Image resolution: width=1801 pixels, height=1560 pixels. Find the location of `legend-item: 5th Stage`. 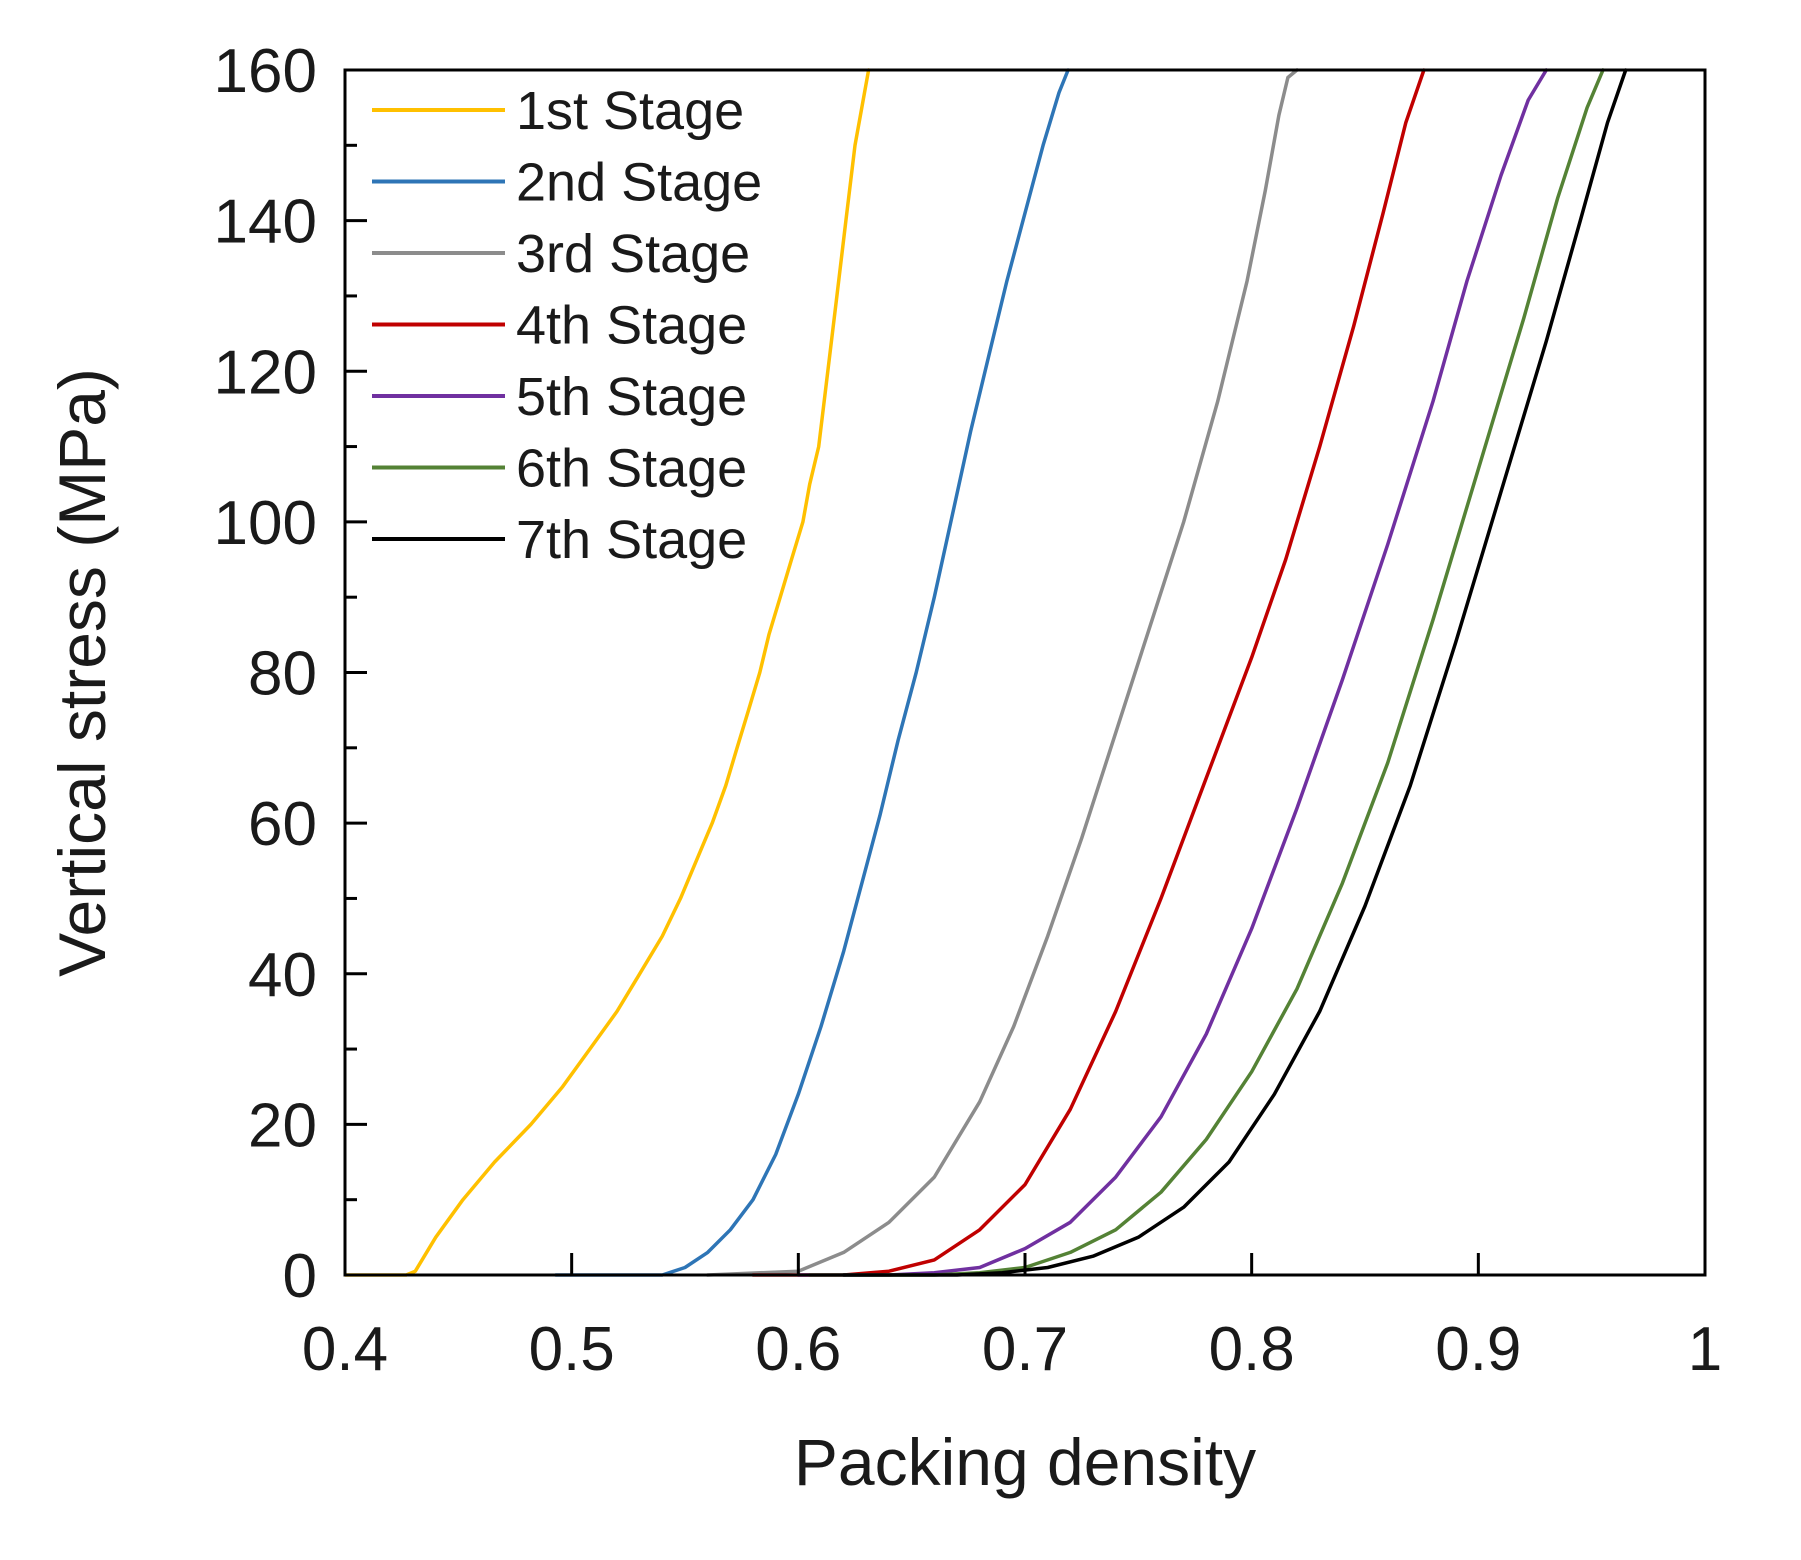

legend-item: 5th Stage is located at coordinates (559, 397).